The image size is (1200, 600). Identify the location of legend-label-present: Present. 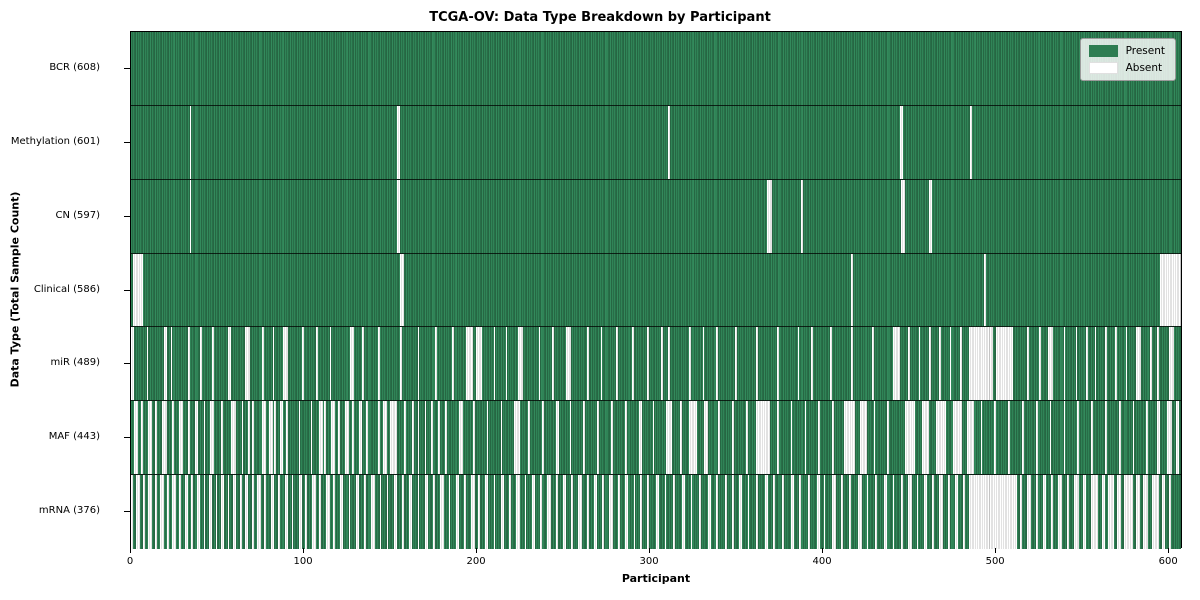
(1145, 51).